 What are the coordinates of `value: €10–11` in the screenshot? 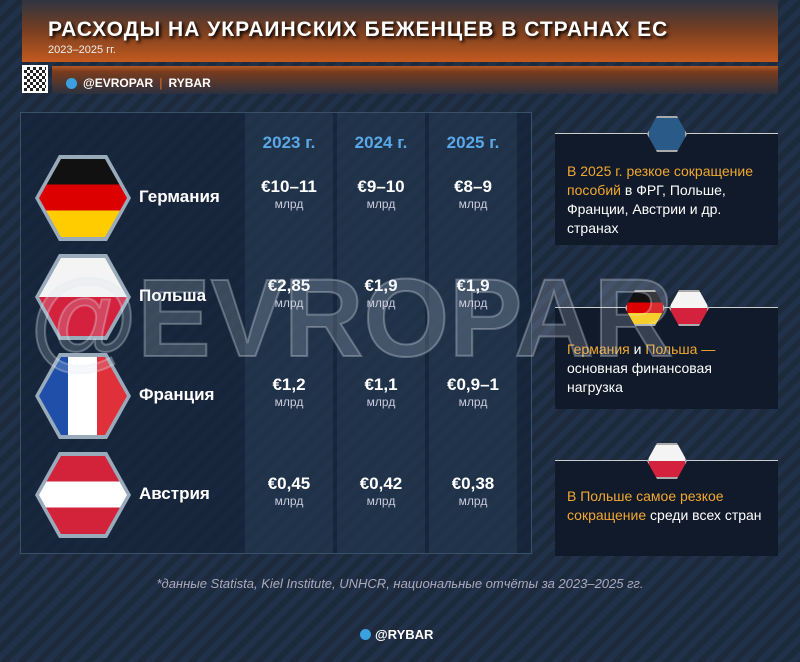 It's located at (289, 186).